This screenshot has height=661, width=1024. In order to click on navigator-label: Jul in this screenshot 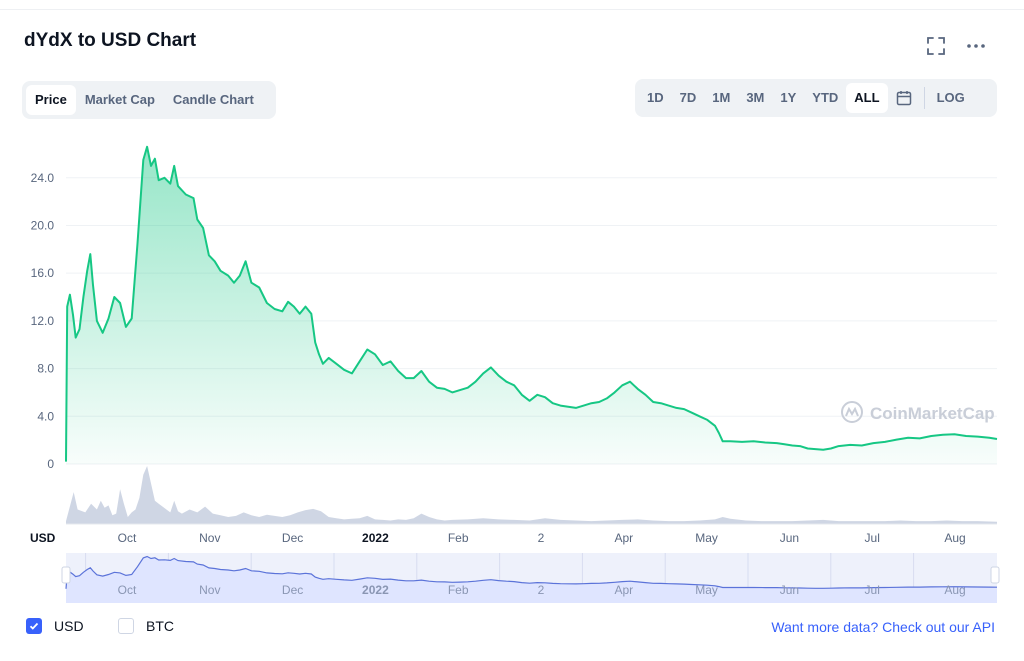, I will do `click(872, 590)`.